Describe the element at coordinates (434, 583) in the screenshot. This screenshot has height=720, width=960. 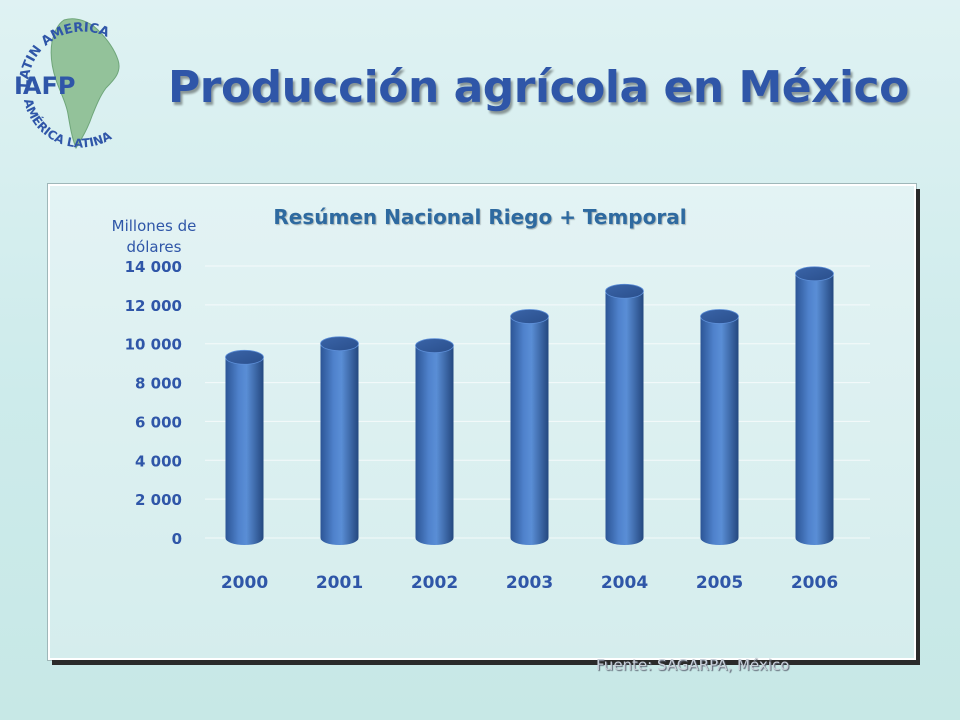
I see `x-tick-label: 2002` at that location.